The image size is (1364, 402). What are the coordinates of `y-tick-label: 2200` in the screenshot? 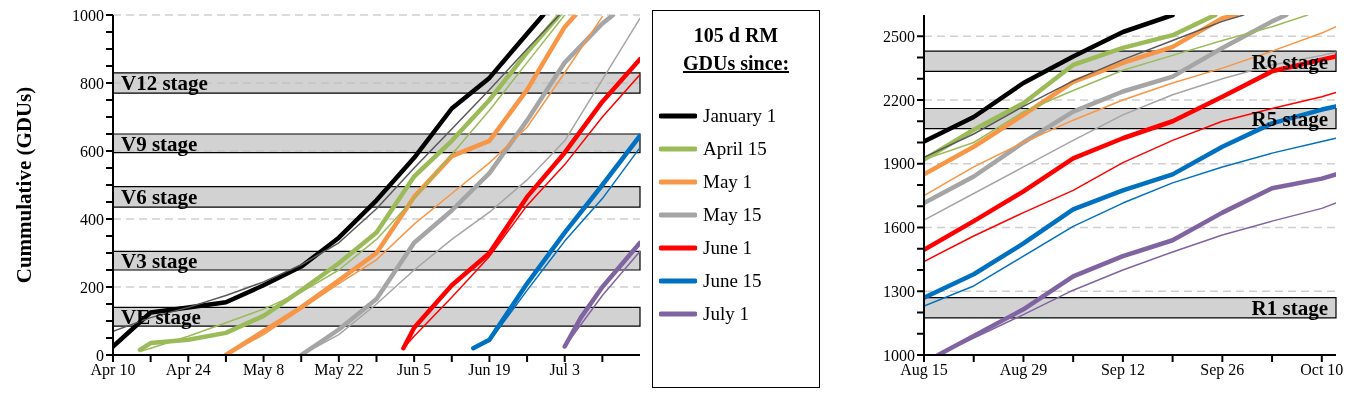 It's located at (899, 100).